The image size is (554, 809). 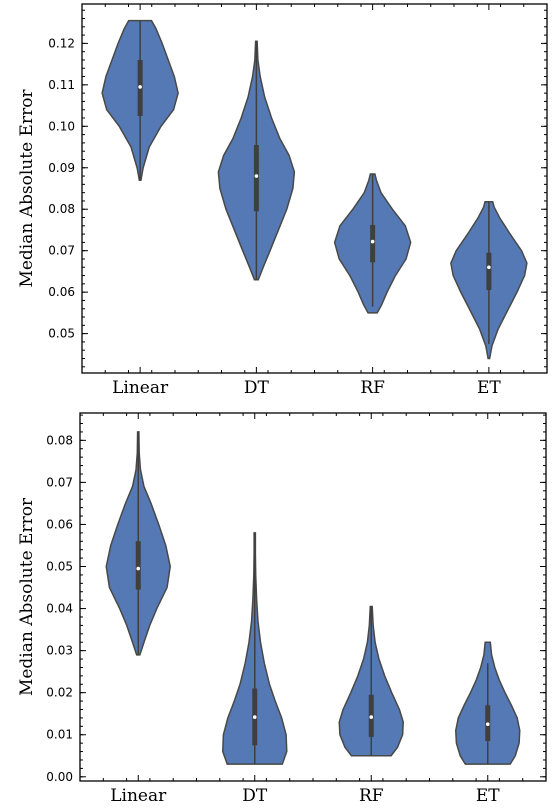 What do you see at coordinates (59, 651) in the screenshot?
I see `y-tick-label: 0.03` at bounding box center [59, 651].